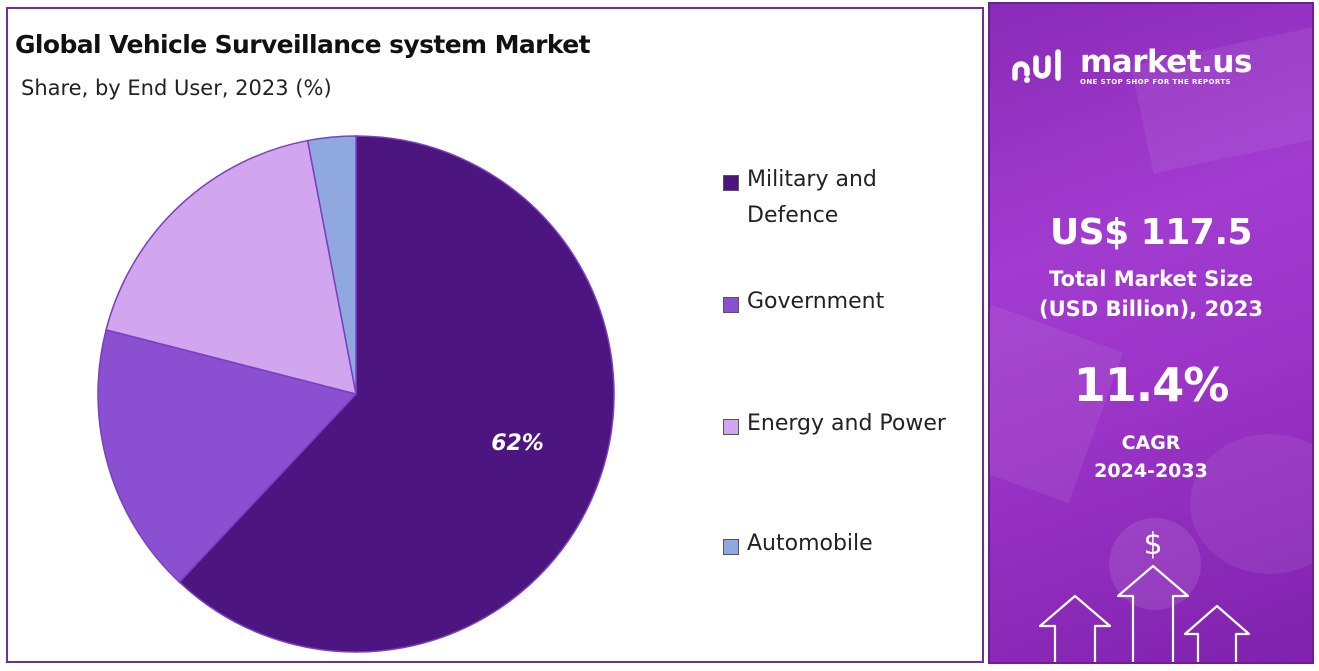  What do you see at coordinates (816, 301) in the screenshot?
I see `legend-label: Government` at bounding box center [816, 301].